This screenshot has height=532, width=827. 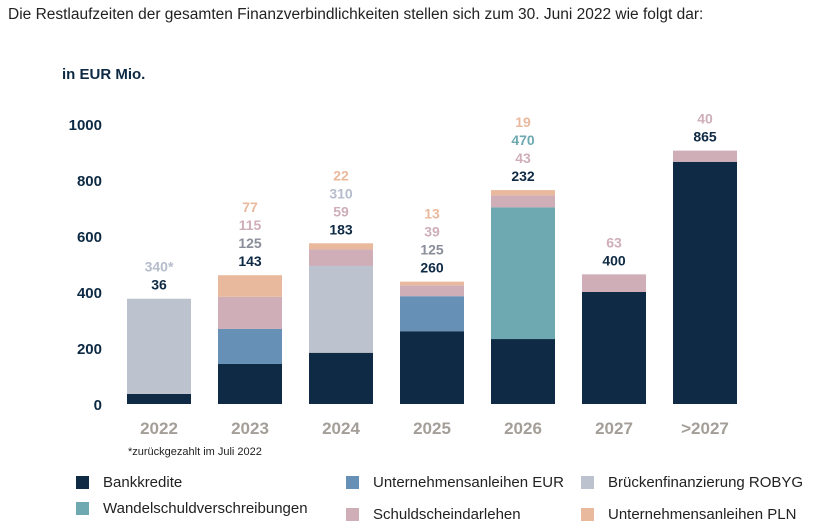 I want to click on legend-label: Schuldscheindarlehen, so click(x=447, y=514).